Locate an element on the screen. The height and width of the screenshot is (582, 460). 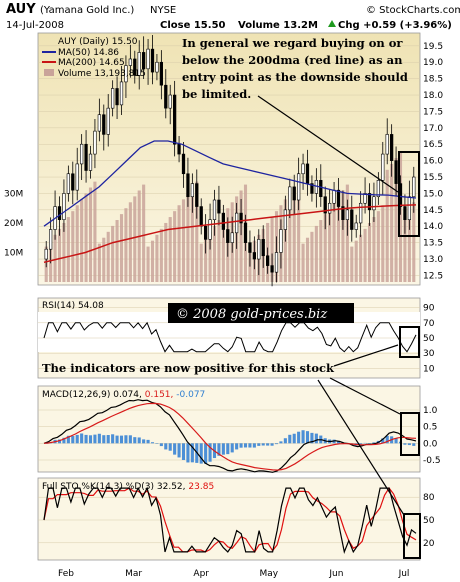
price-tick-label: 18.5 is located at coordinates (433, 80).